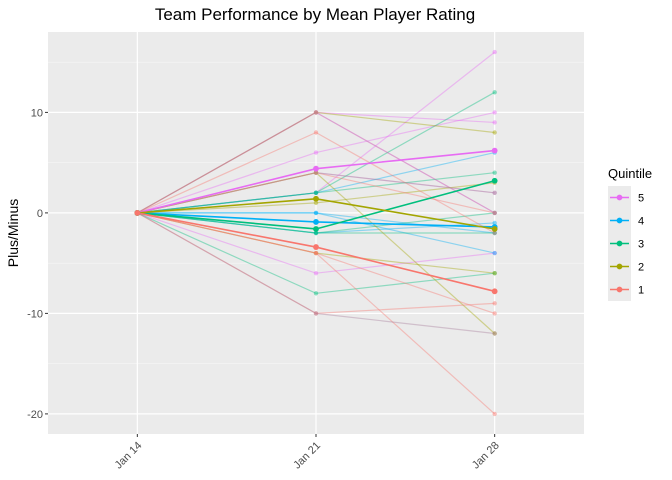  I want to click on legend-label: 5, so click(641, 199).